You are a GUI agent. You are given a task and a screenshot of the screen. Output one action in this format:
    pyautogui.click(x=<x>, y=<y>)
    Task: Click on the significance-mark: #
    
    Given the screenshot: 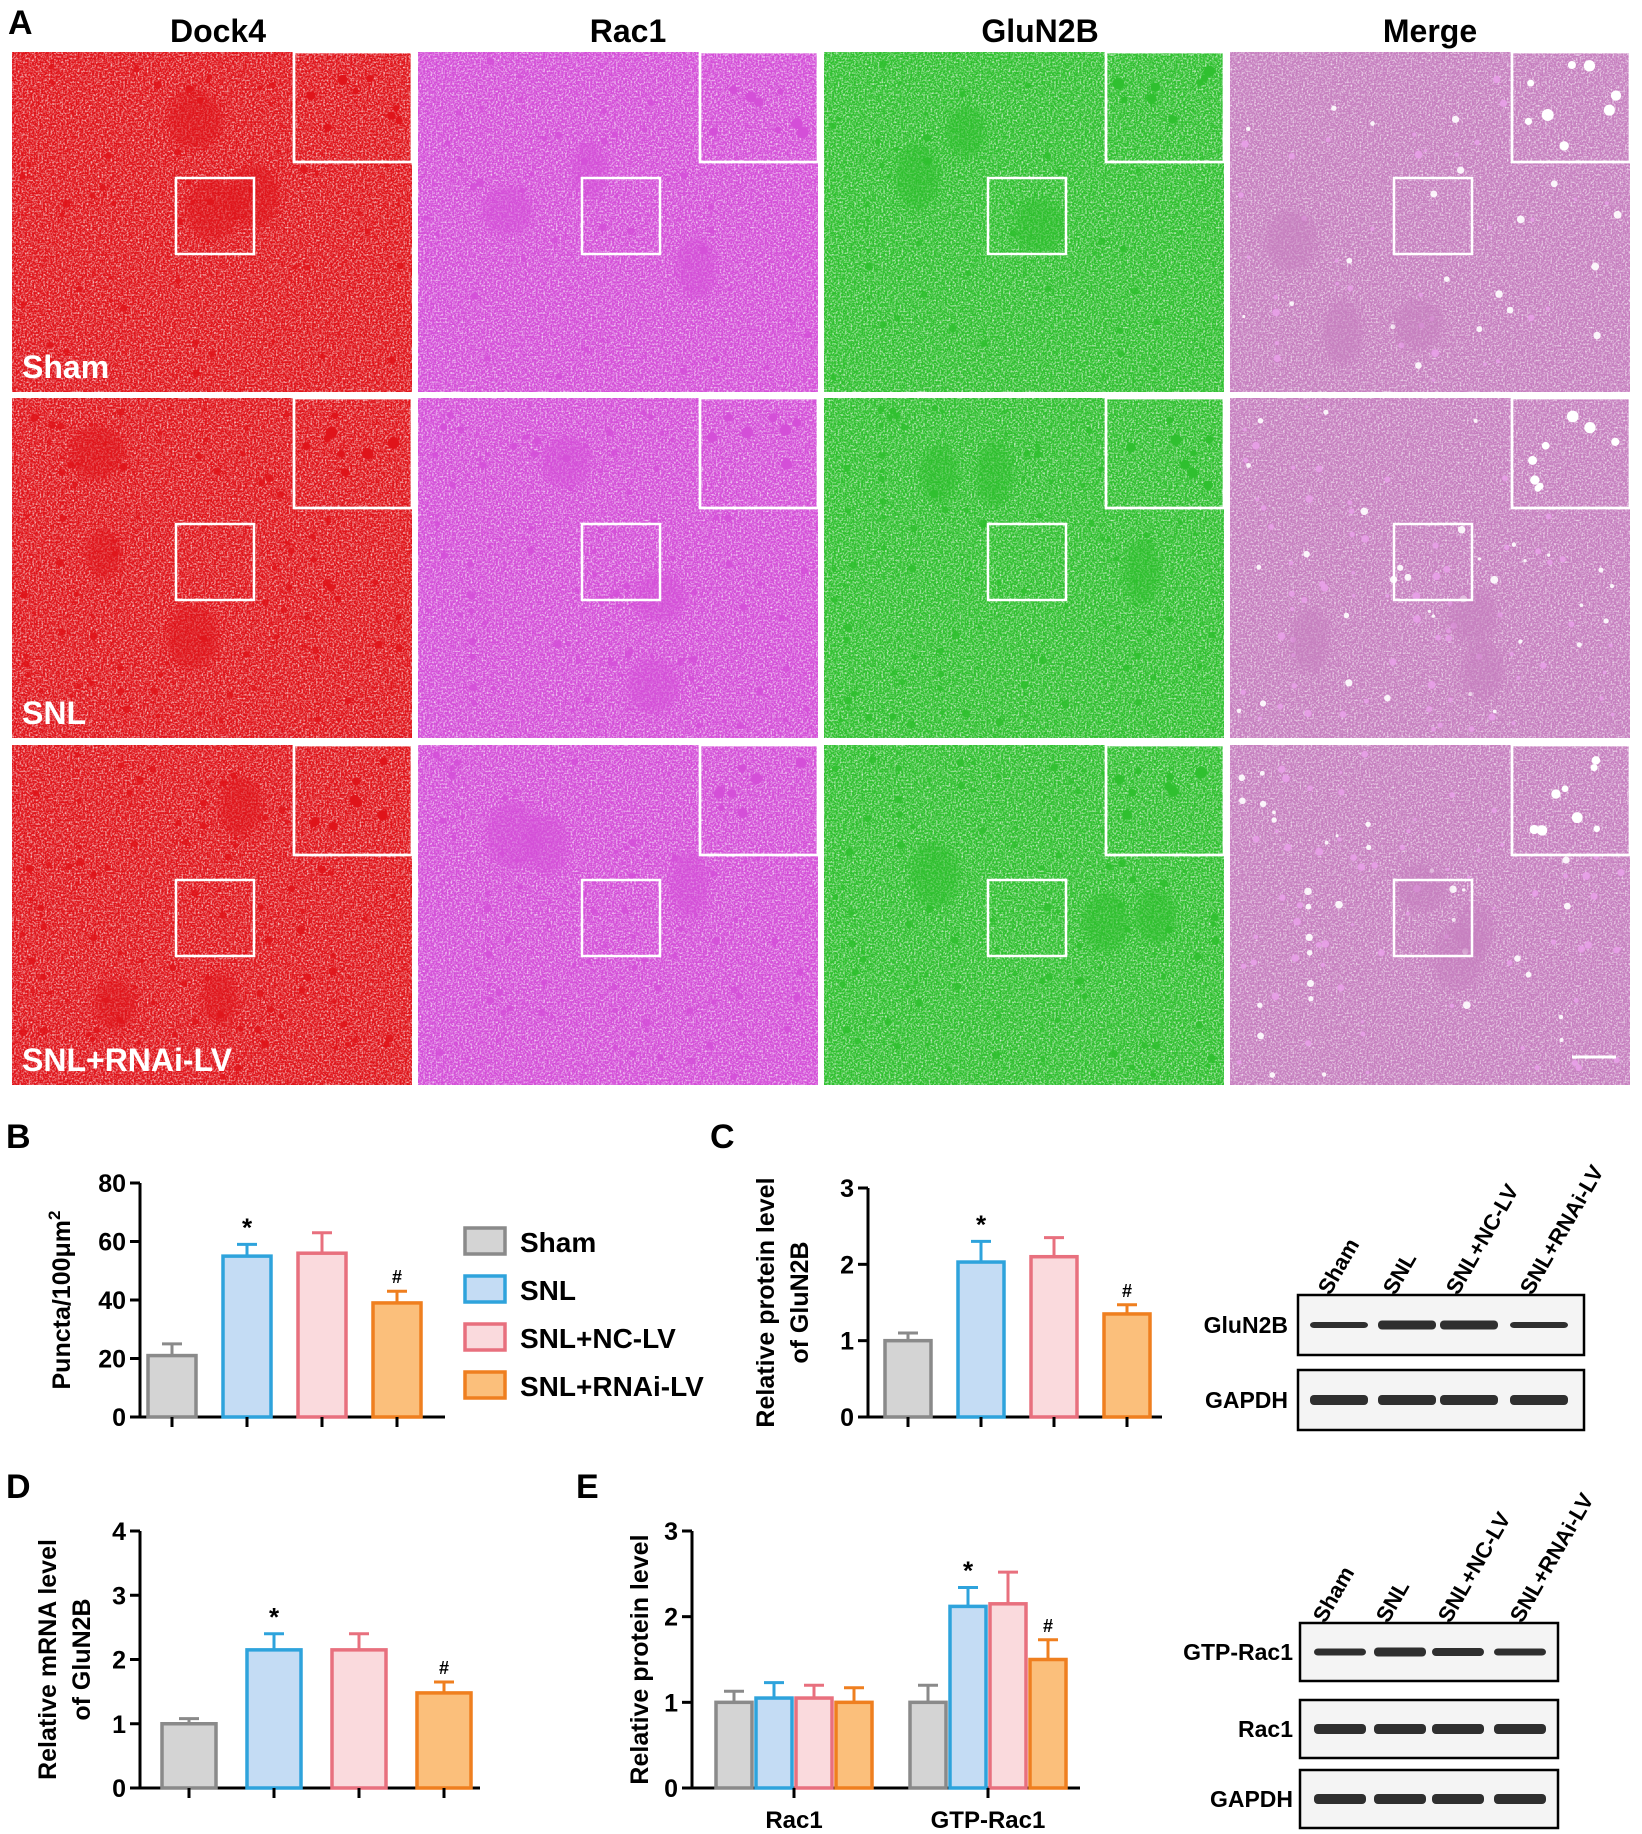 What is the action you would take?
    pyautogui.click(x=444, y=1668)
    